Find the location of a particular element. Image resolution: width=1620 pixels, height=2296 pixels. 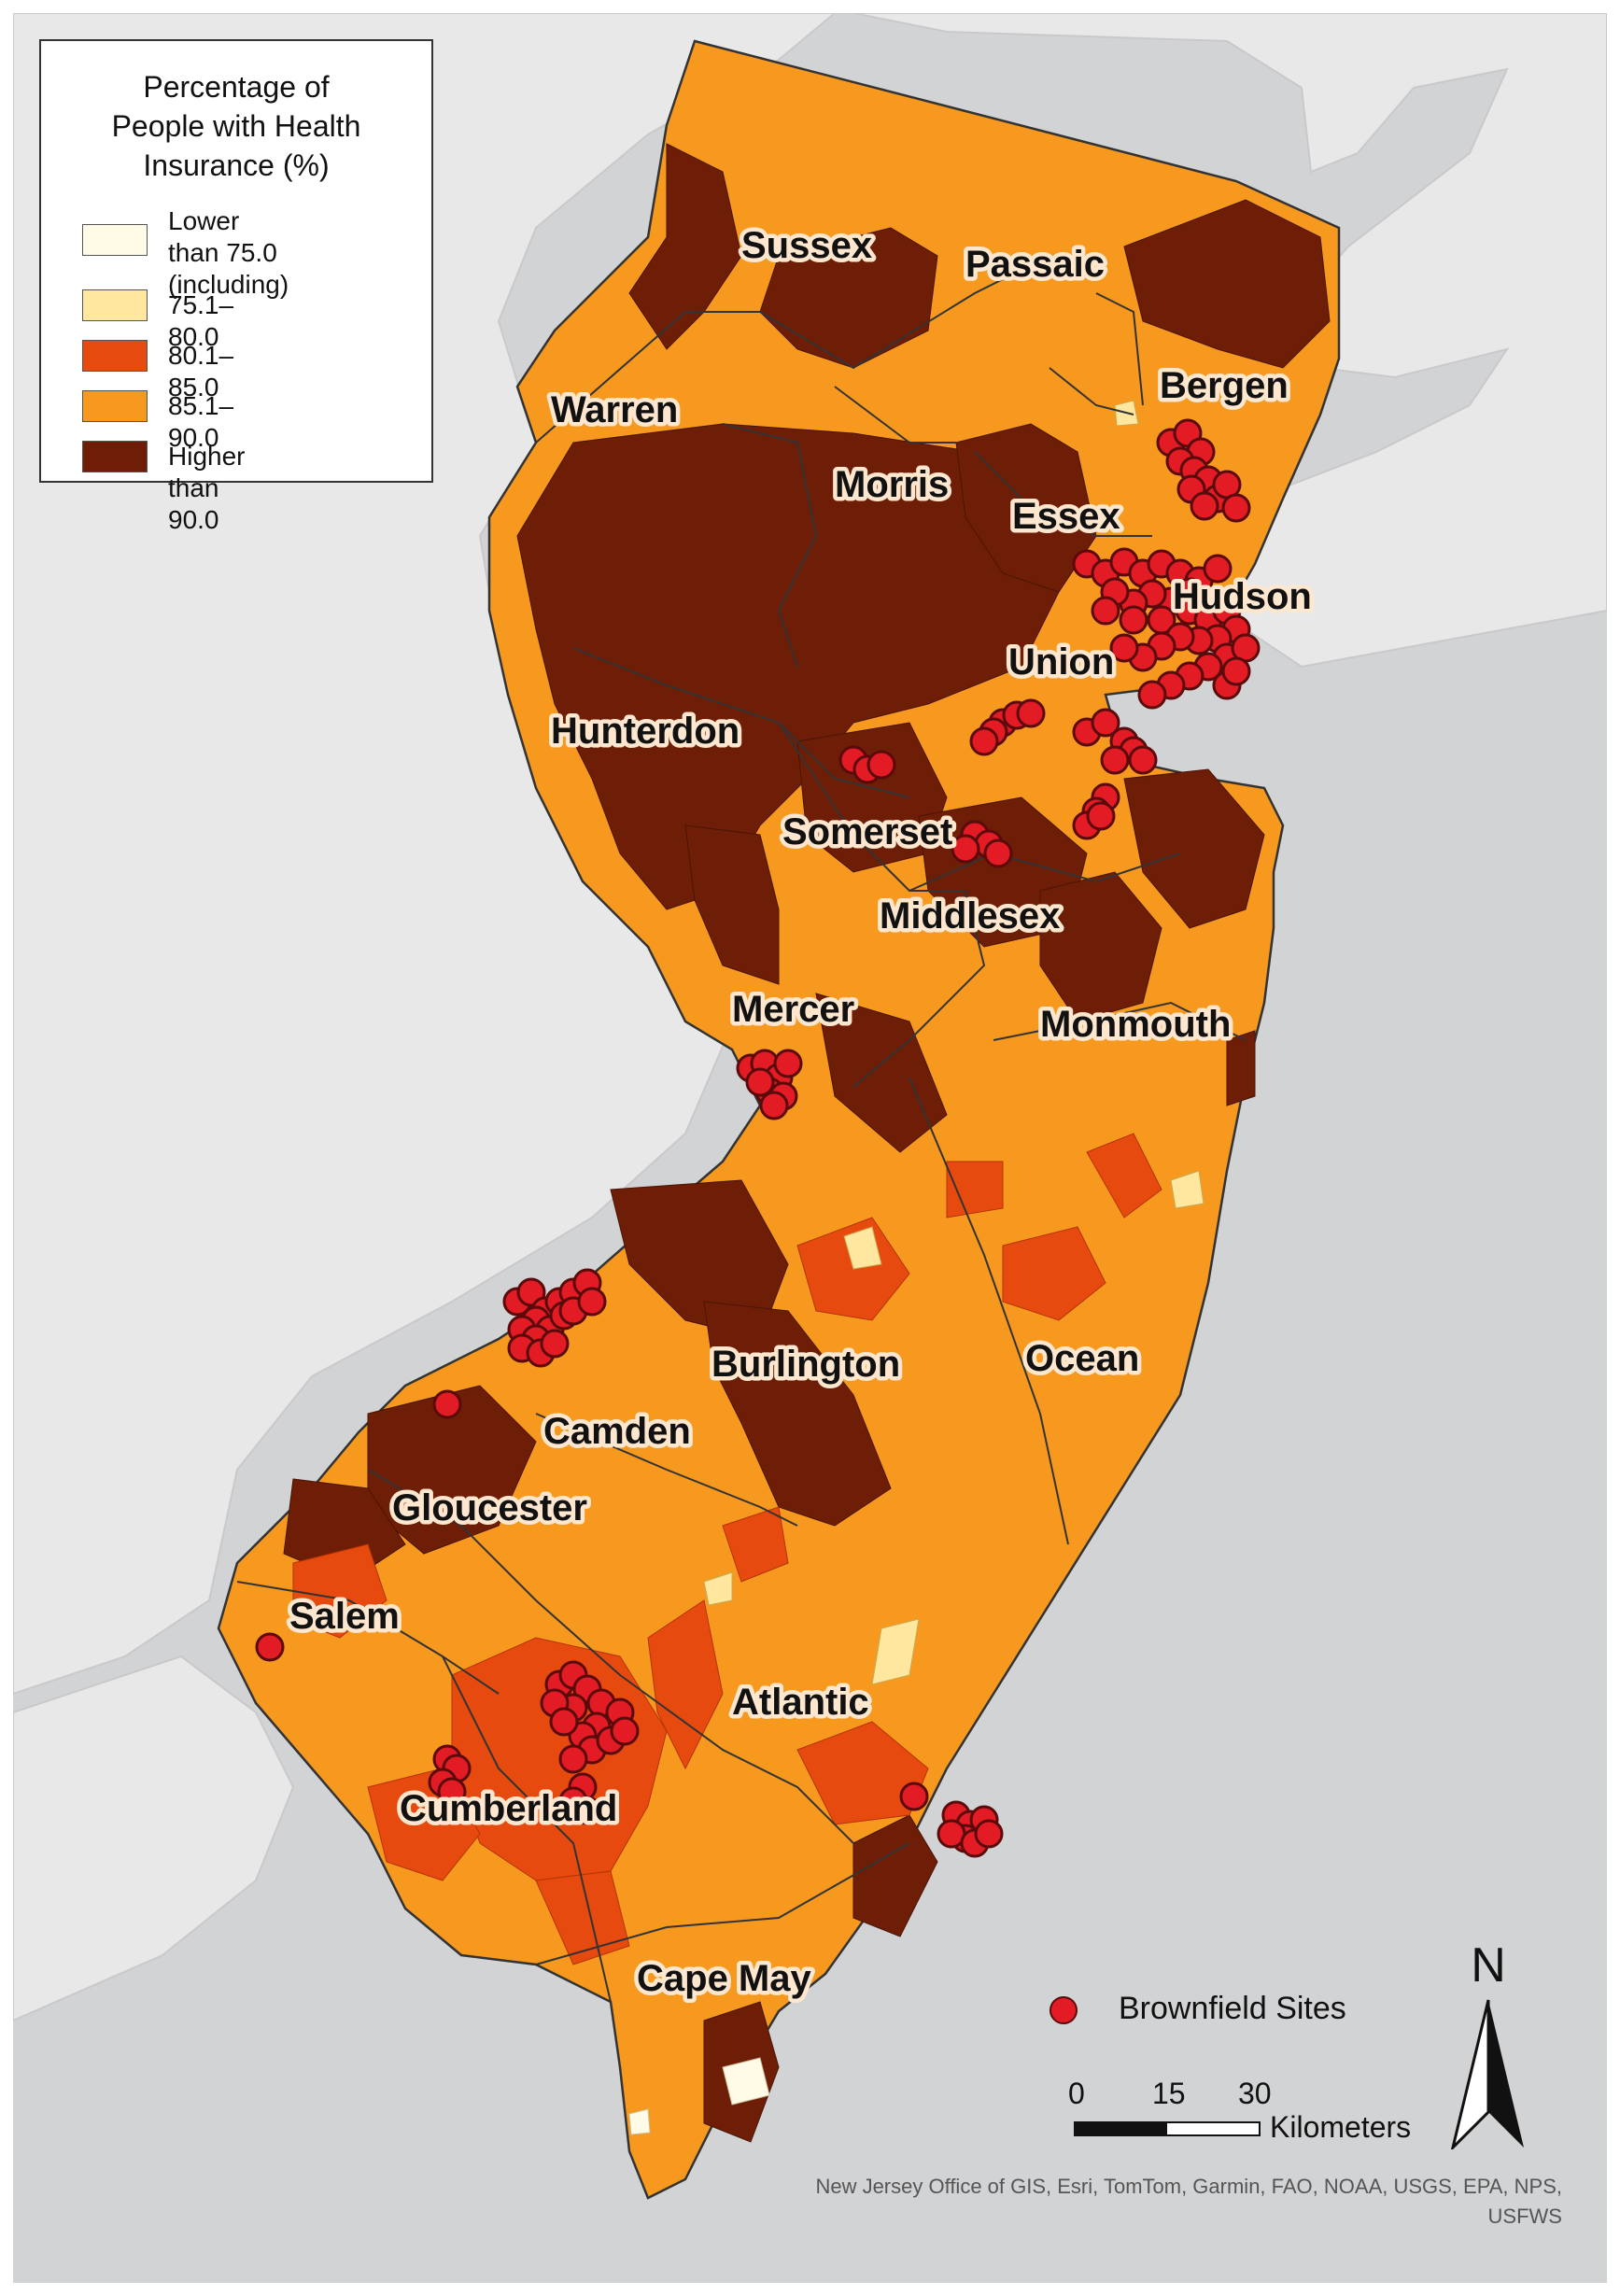

label-camden: Camden is located at coordinates (617, 1431).